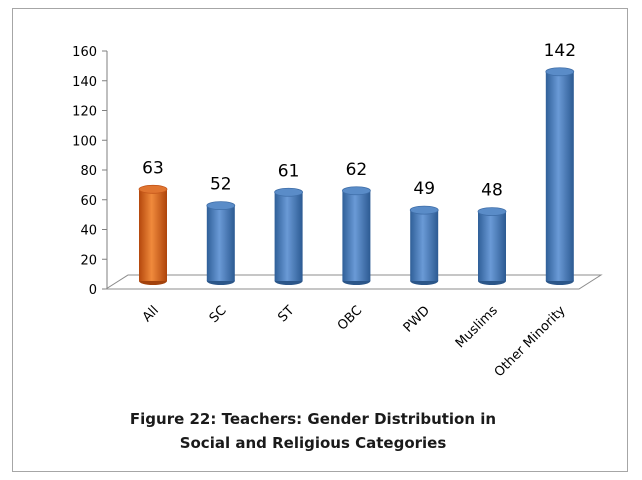  I want to click on y-tick-label: 40, so click(88, 231).